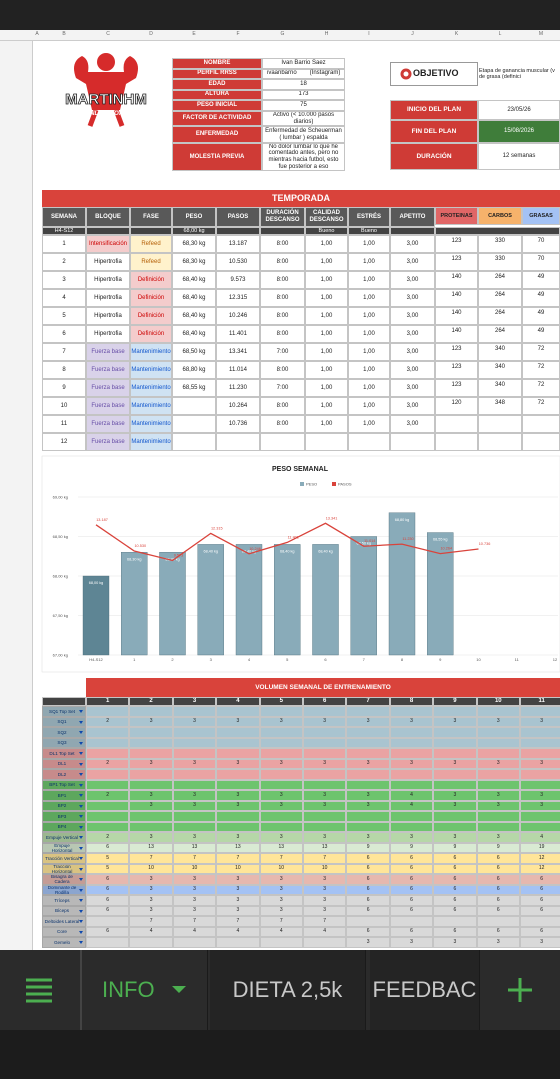 This screenshot has height=1079, width=560. I want to click on season-cell: Mantenimiento, so click(151, 370).